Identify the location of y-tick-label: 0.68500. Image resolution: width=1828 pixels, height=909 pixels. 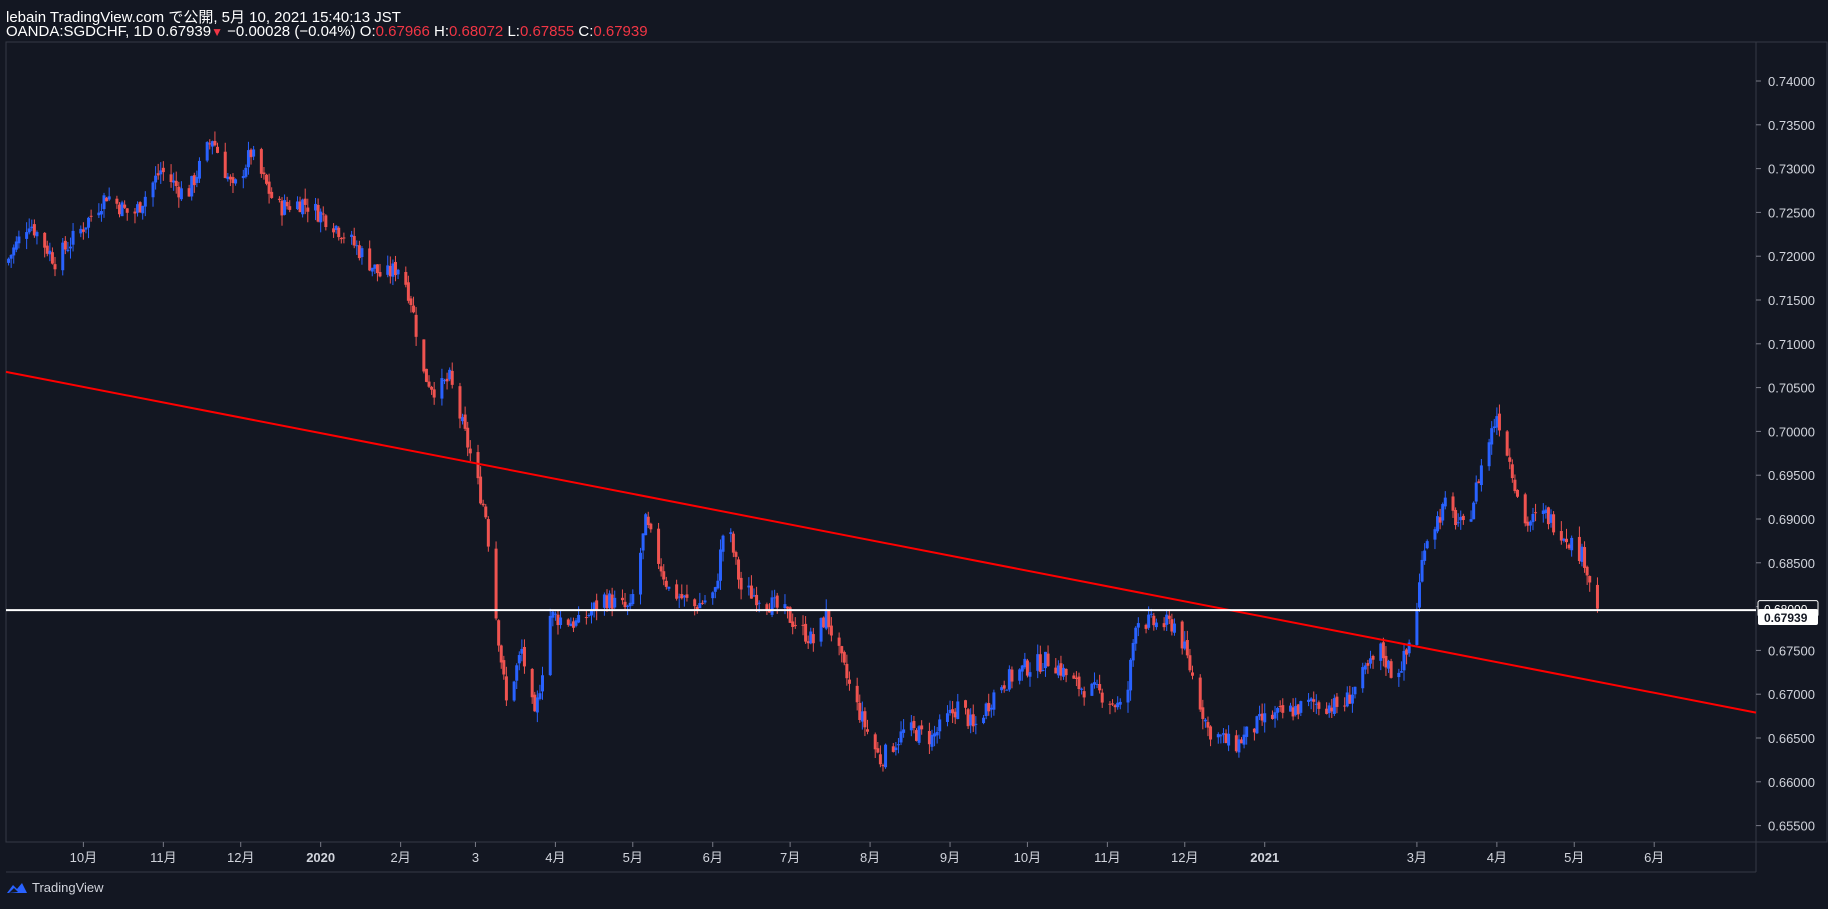
(1791, 563).